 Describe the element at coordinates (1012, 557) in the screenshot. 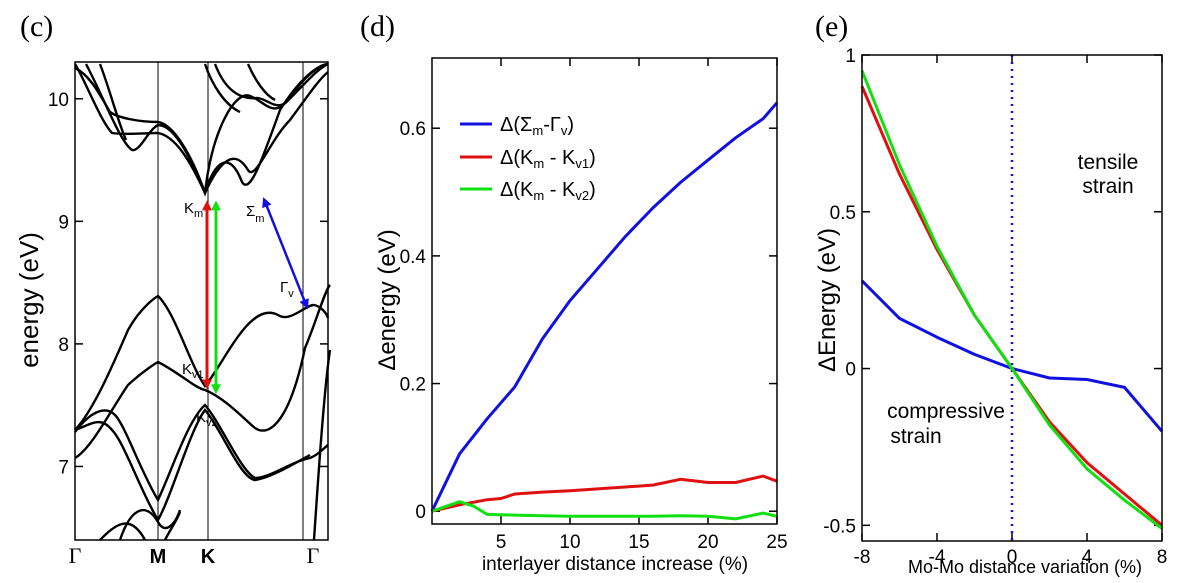

I see `x-tick-label: 0` at that location.